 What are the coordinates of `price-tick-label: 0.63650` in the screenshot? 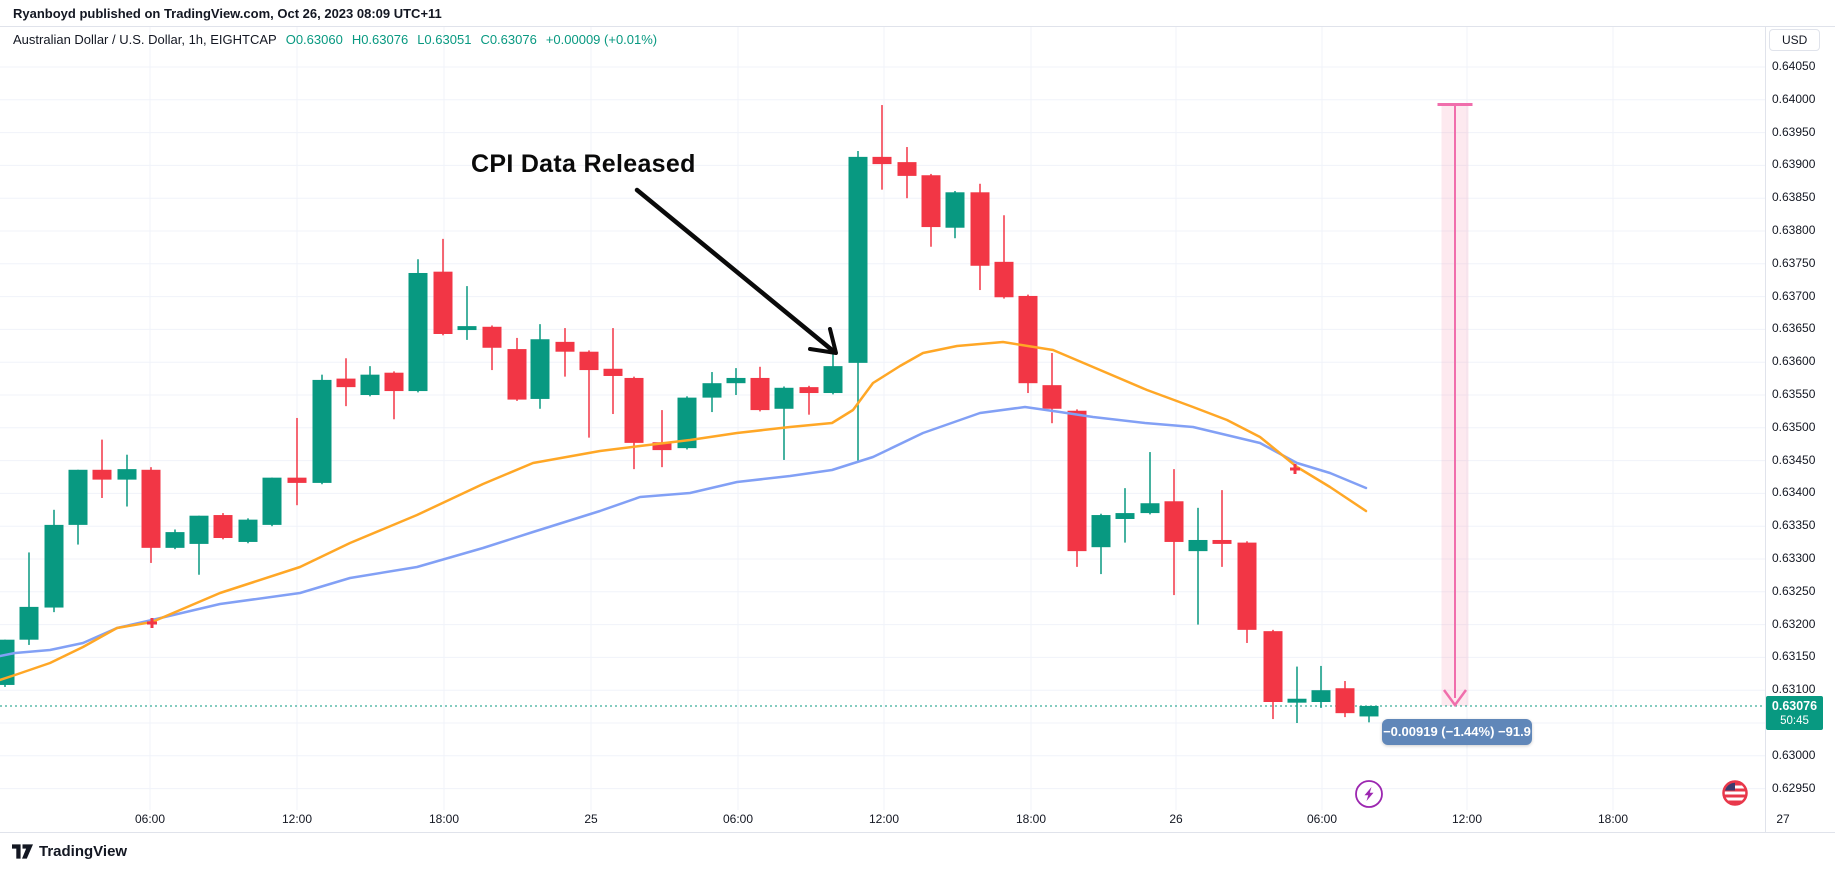 It's located at (1794, 328).